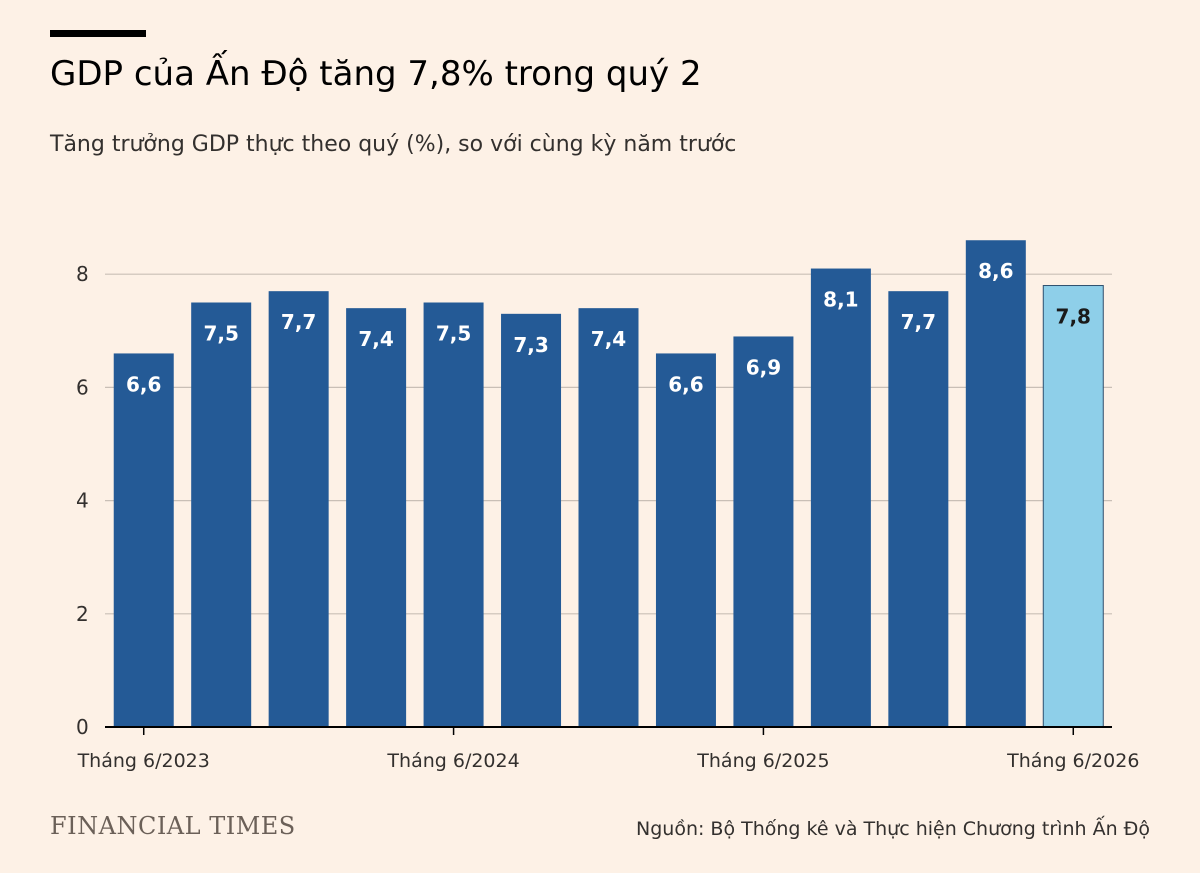 This screenshot has width=1200, height=873. Describe the element at coordinates (452, 761) in the screenshot. I see `x-tick-label: Tháng 6/2024` at that location.